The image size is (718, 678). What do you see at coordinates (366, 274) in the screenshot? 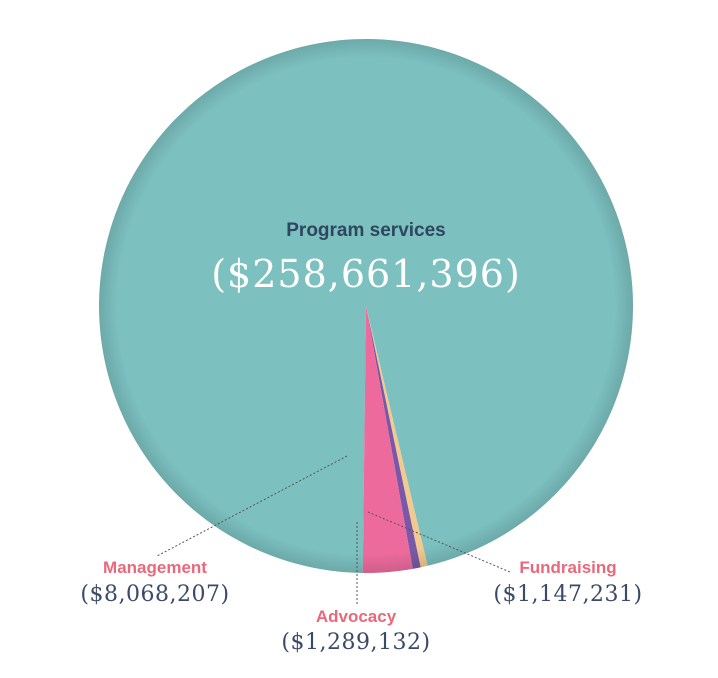
I see `slice-value-program-services: ($258,661,396)` at bounding box center [366, 274].